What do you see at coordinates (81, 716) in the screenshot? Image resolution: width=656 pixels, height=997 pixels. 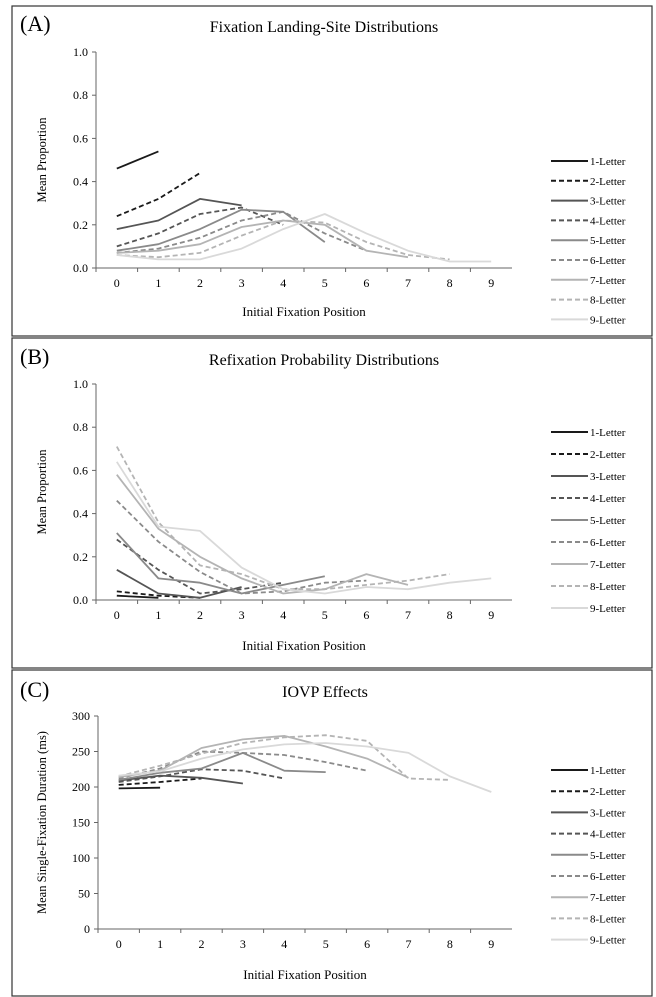 I see `y-tick-label: 300` at bounding box center [81, 716].